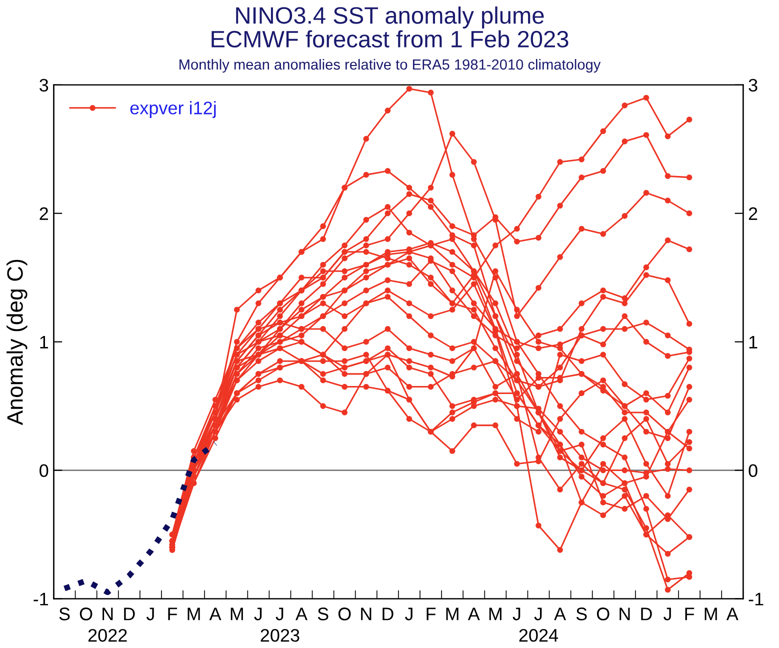  Describe the element at coordinates (756, 599) in the screenshot. I see `y2-tick-label: -1` at that location.